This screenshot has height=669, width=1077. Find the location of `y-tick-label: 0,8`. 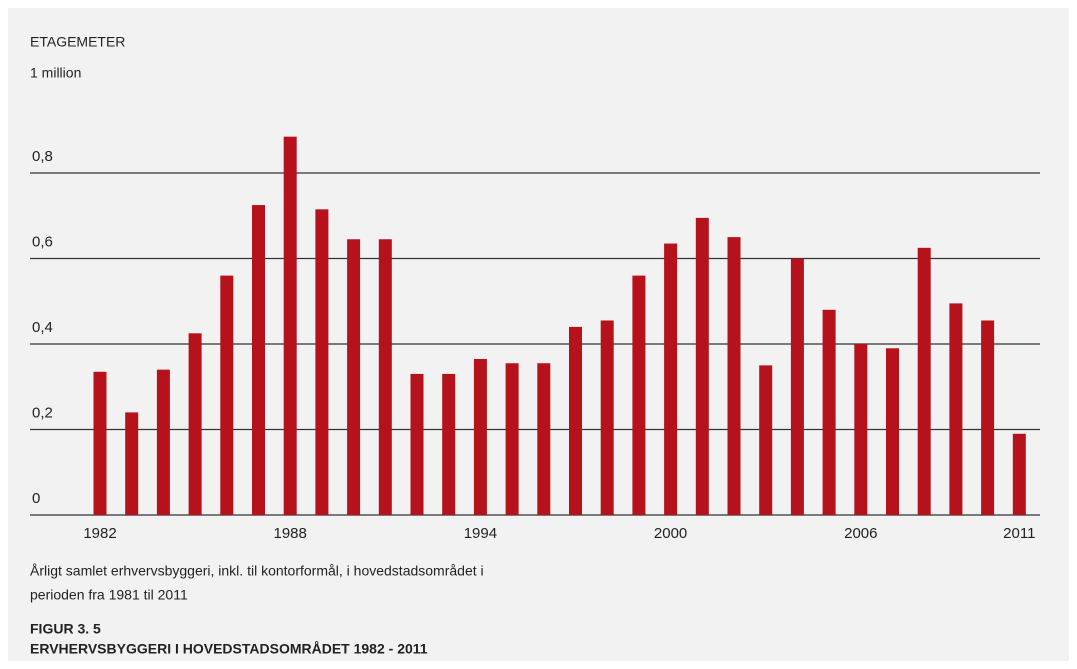

y-tick-label: 0,8 is located at coordinates (42, 156).